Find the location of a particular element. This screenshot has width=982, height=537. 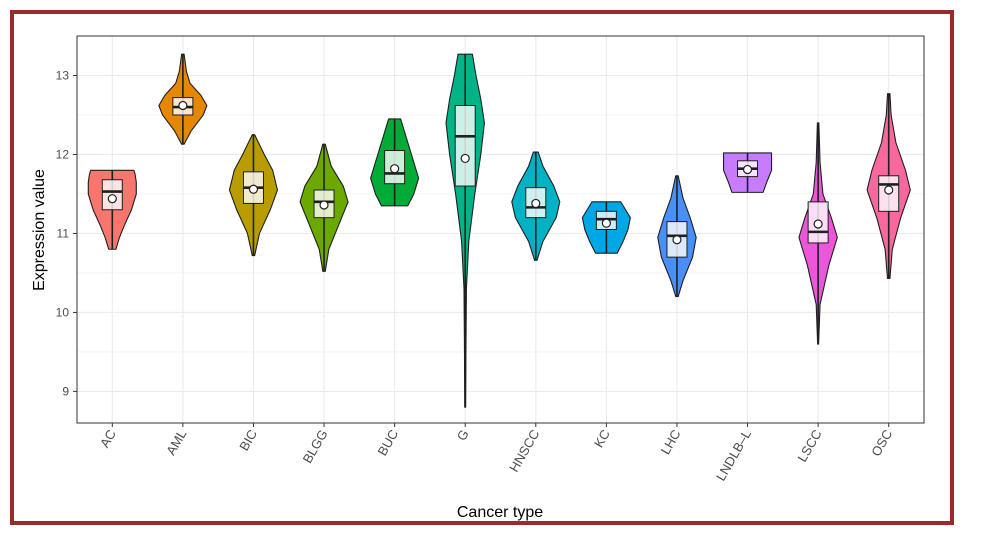

x-tick-label-lscc: LSCC is located at coordinates (809, 446).